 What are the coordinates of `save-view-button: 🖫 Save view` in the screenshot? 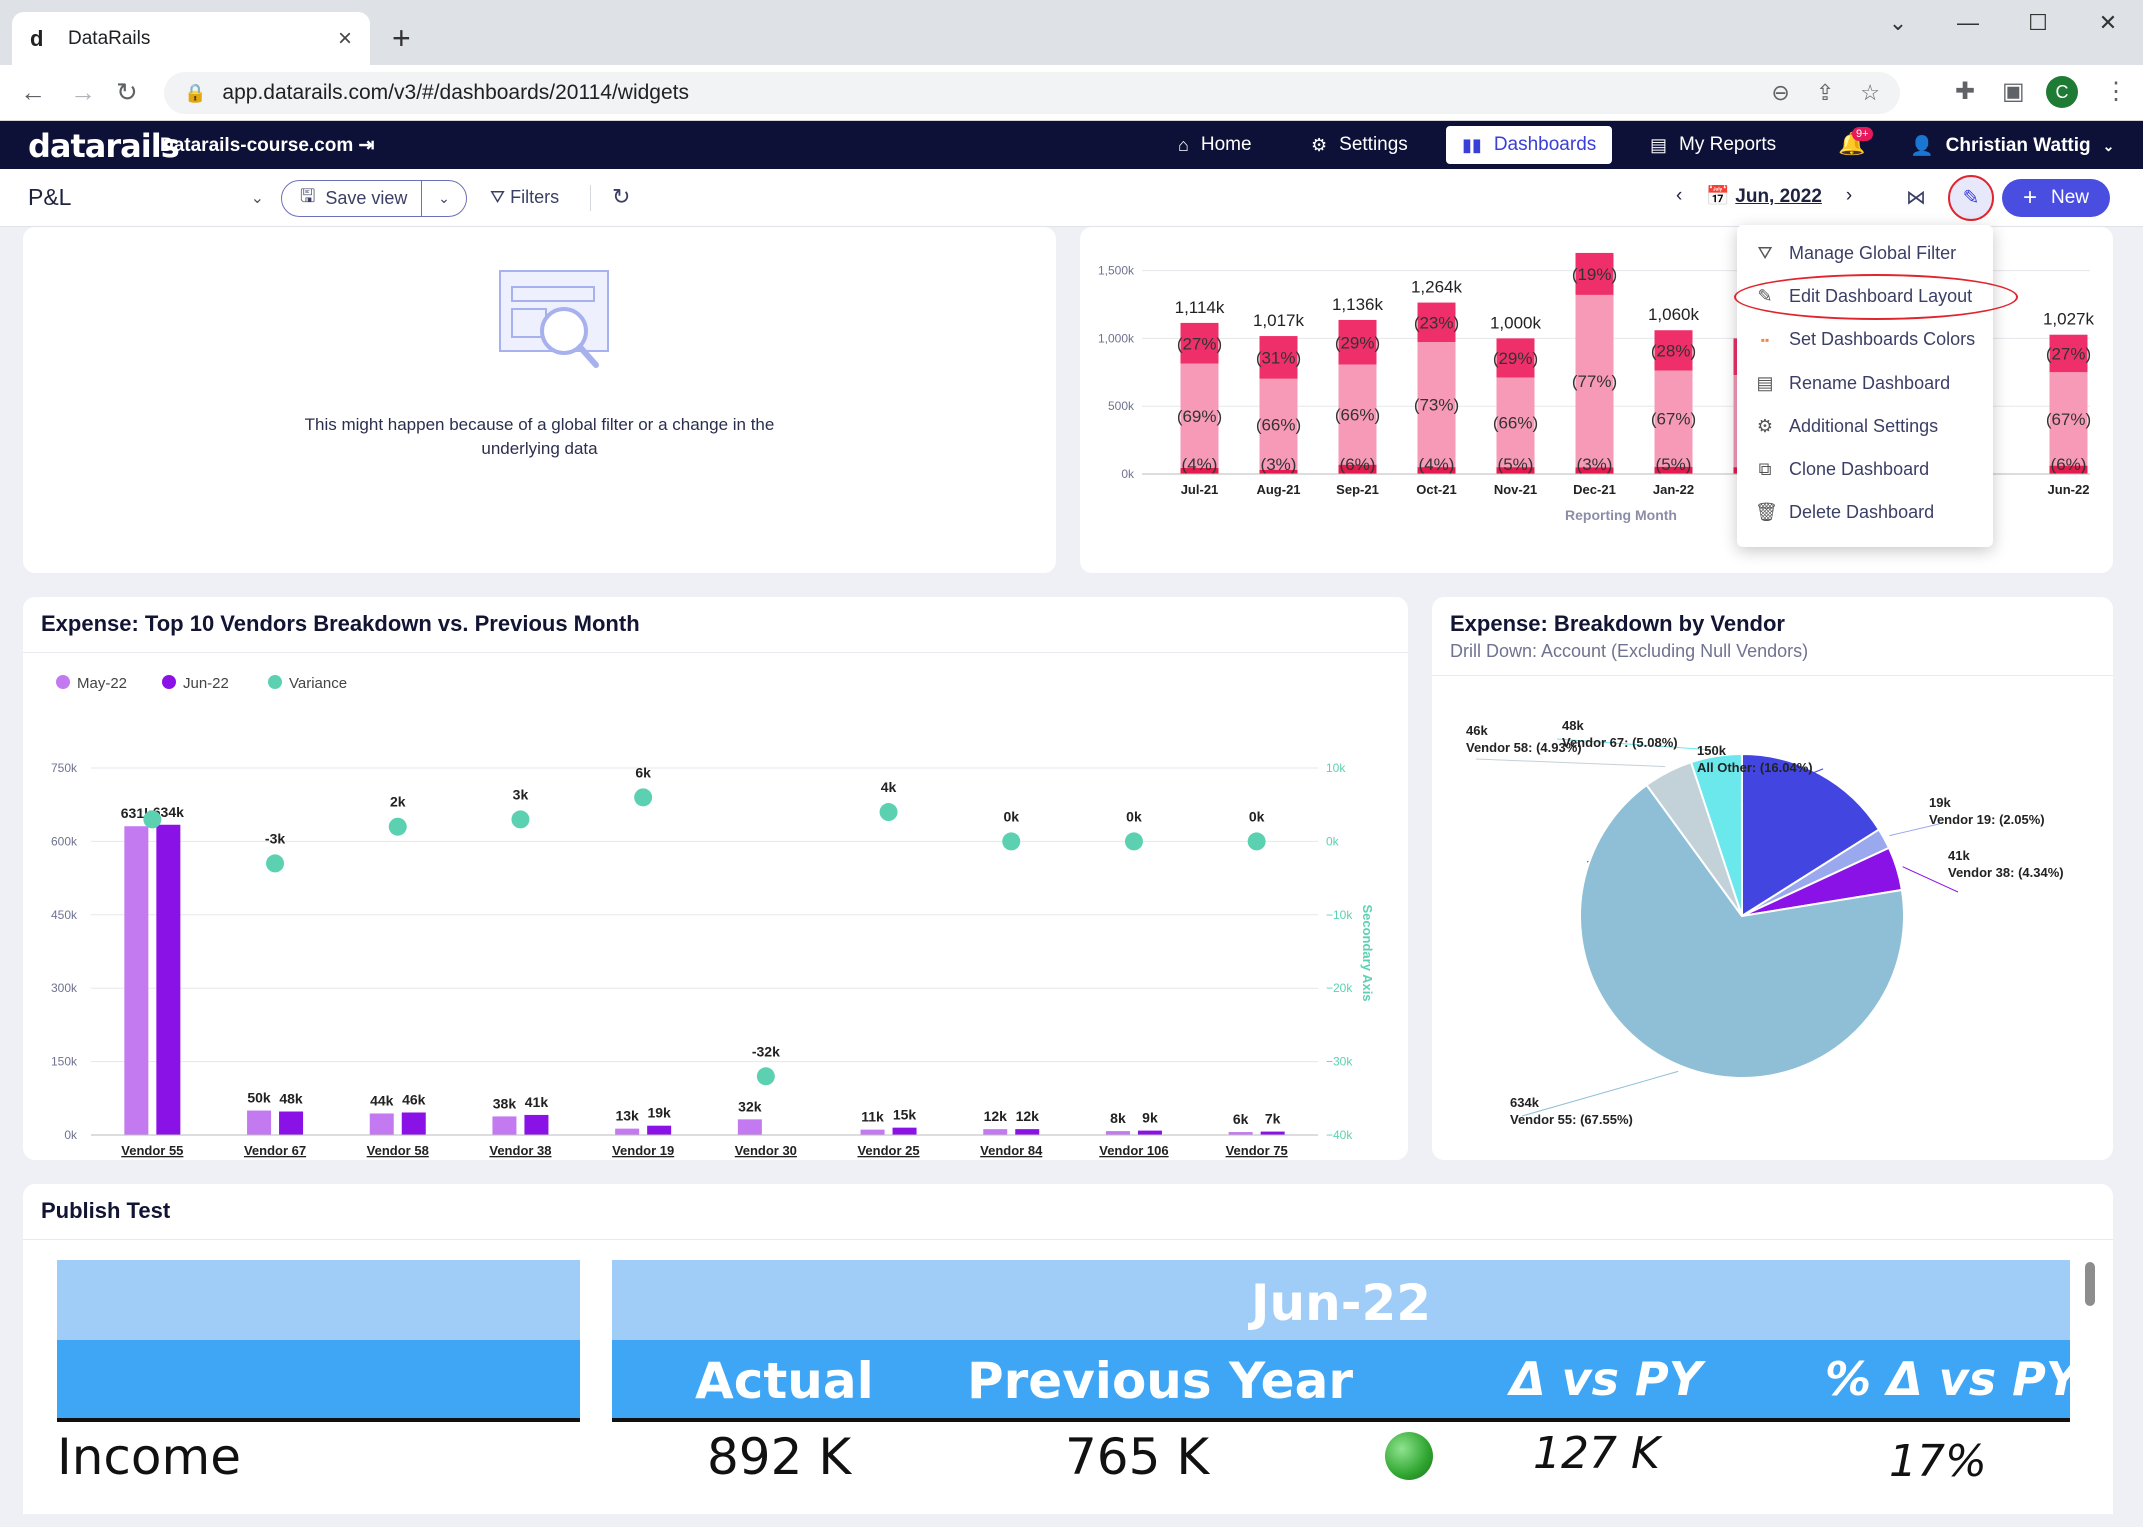 It's located at (352, 198).